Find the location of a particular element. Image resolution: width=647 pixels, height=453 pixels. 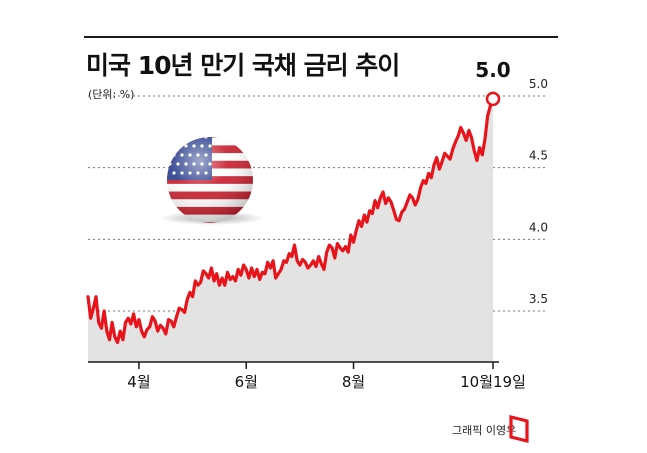

end-point-marker is located at coordinates (493, 99).